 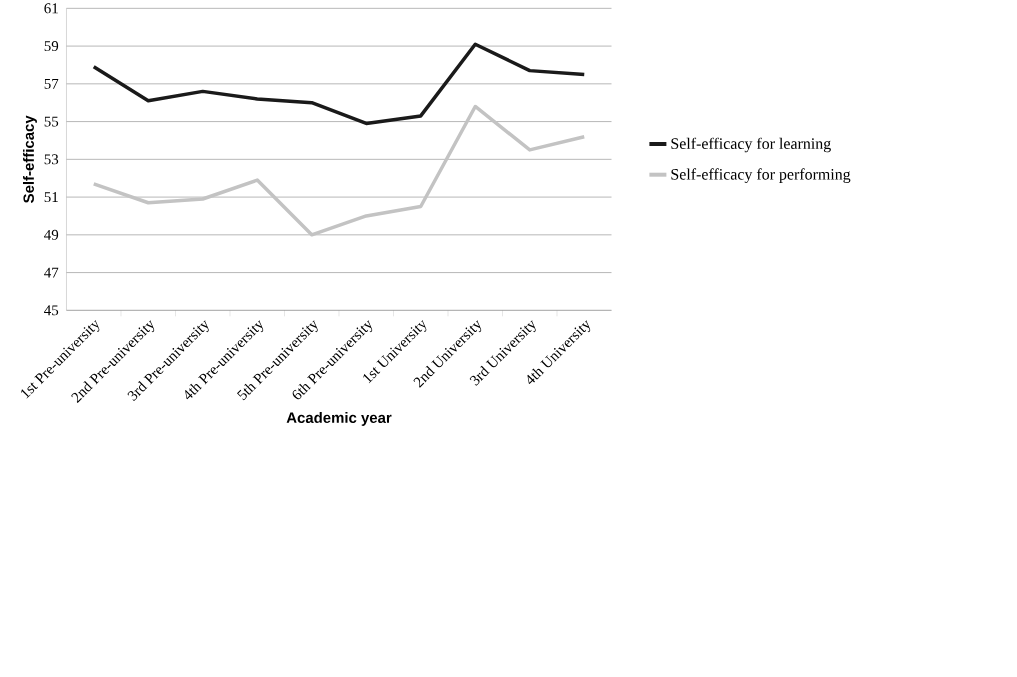 I want to click on y-tick-label: 55, so click(x=51, y=121).